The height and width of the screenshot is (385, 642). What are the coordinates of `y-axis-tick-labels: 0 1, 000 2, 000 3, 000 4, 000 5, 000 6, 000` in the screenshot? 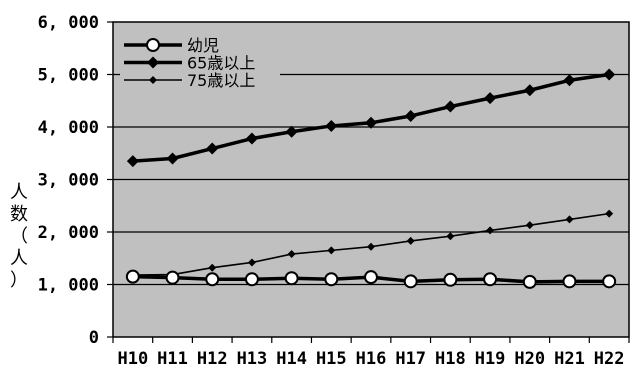 It's located at (68, 180).